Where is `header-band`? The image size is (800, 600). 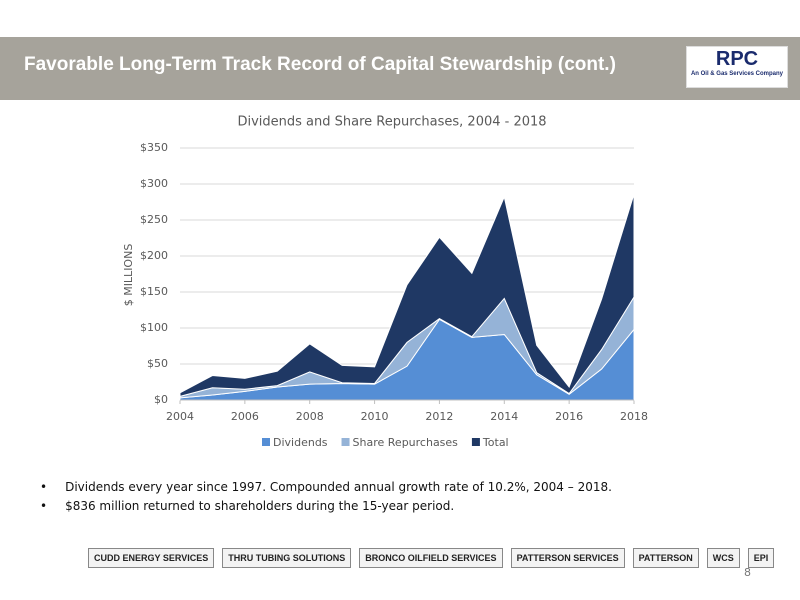 header-band is located at coordinates (400, 68).